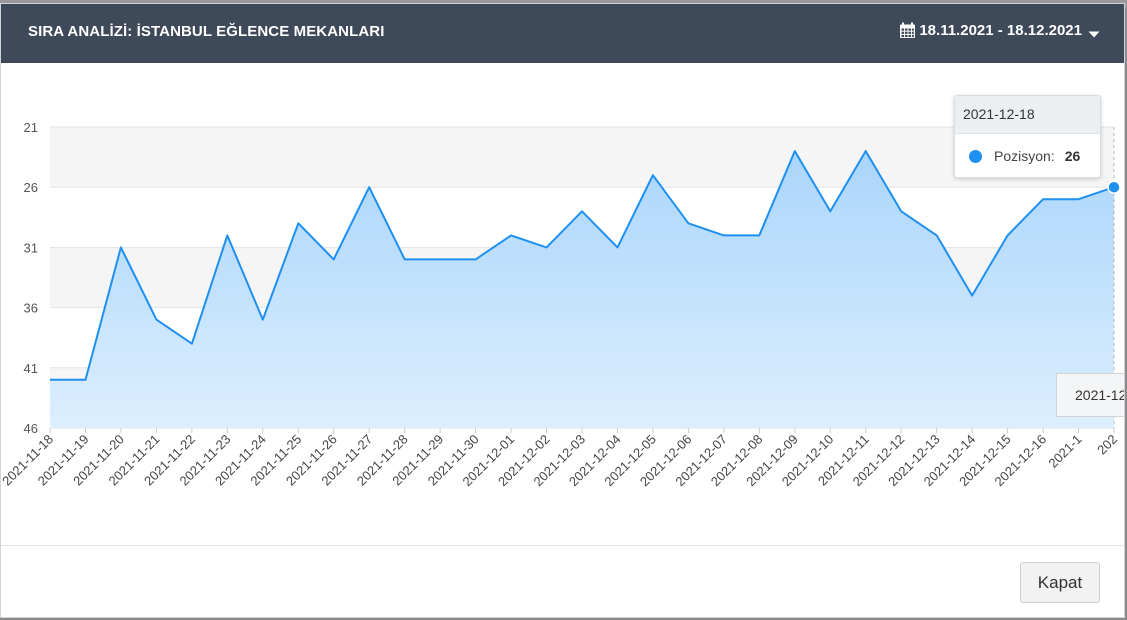 The height and width of the screenshot is (620, 1127). Describe the element at coordinates (1027, 115) in the screenshot. I see `tooltip-date: 2021-12-18` at that location.